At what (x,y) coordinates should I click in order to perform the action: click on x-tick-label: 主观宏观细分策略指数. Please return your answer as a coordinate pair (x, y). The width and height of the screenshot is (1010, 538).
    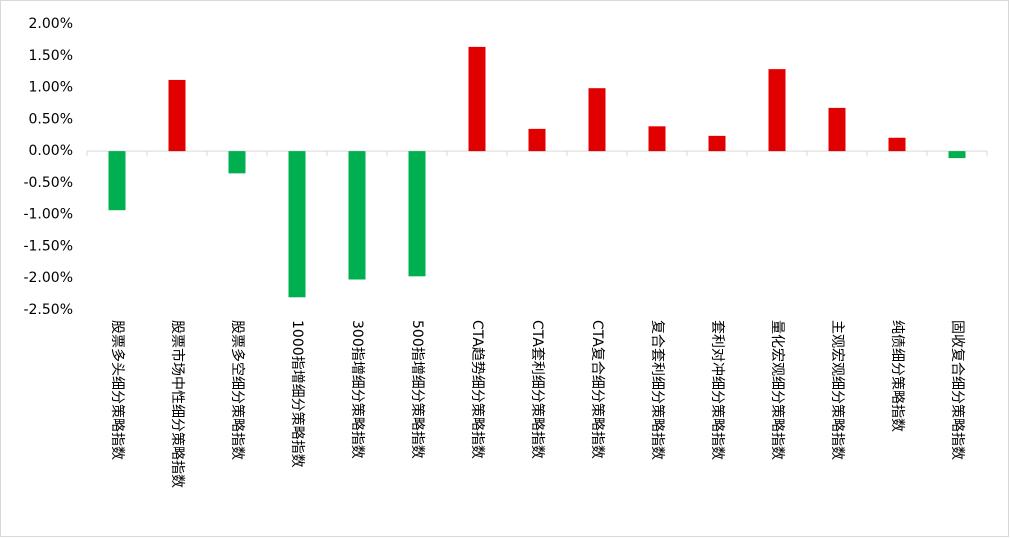
    Looking at the image, I should click on (837, 390).